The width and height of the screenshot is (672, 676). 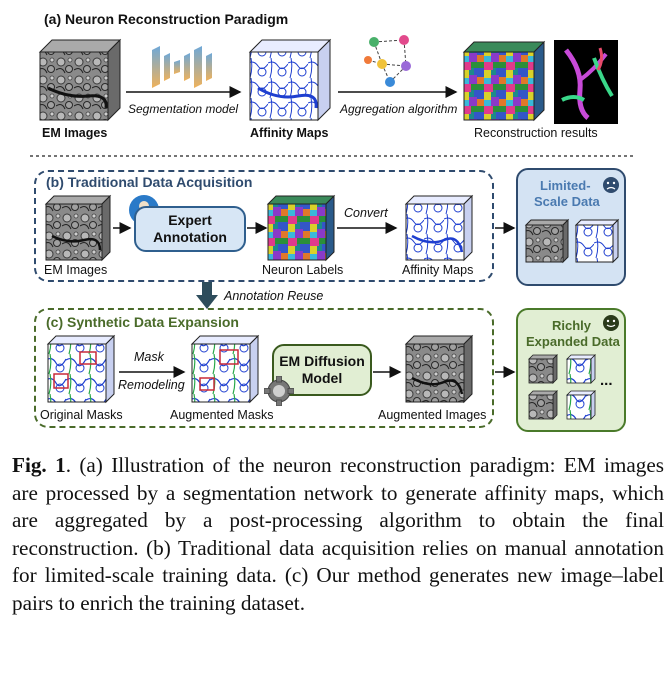 I want to click on section-divider, so click(x=333, y=156).